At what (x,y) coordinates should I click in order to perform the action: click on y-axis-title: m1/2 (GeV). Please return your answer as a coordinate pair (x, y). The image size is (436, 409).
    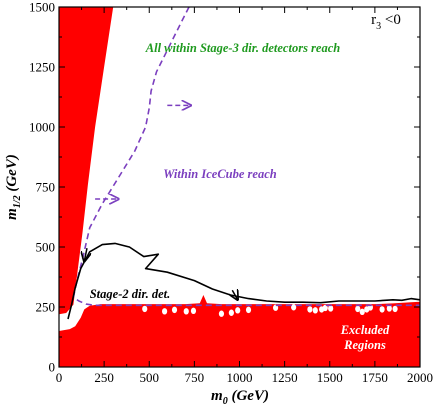
    Looking at the image, I should click on (13, 187).